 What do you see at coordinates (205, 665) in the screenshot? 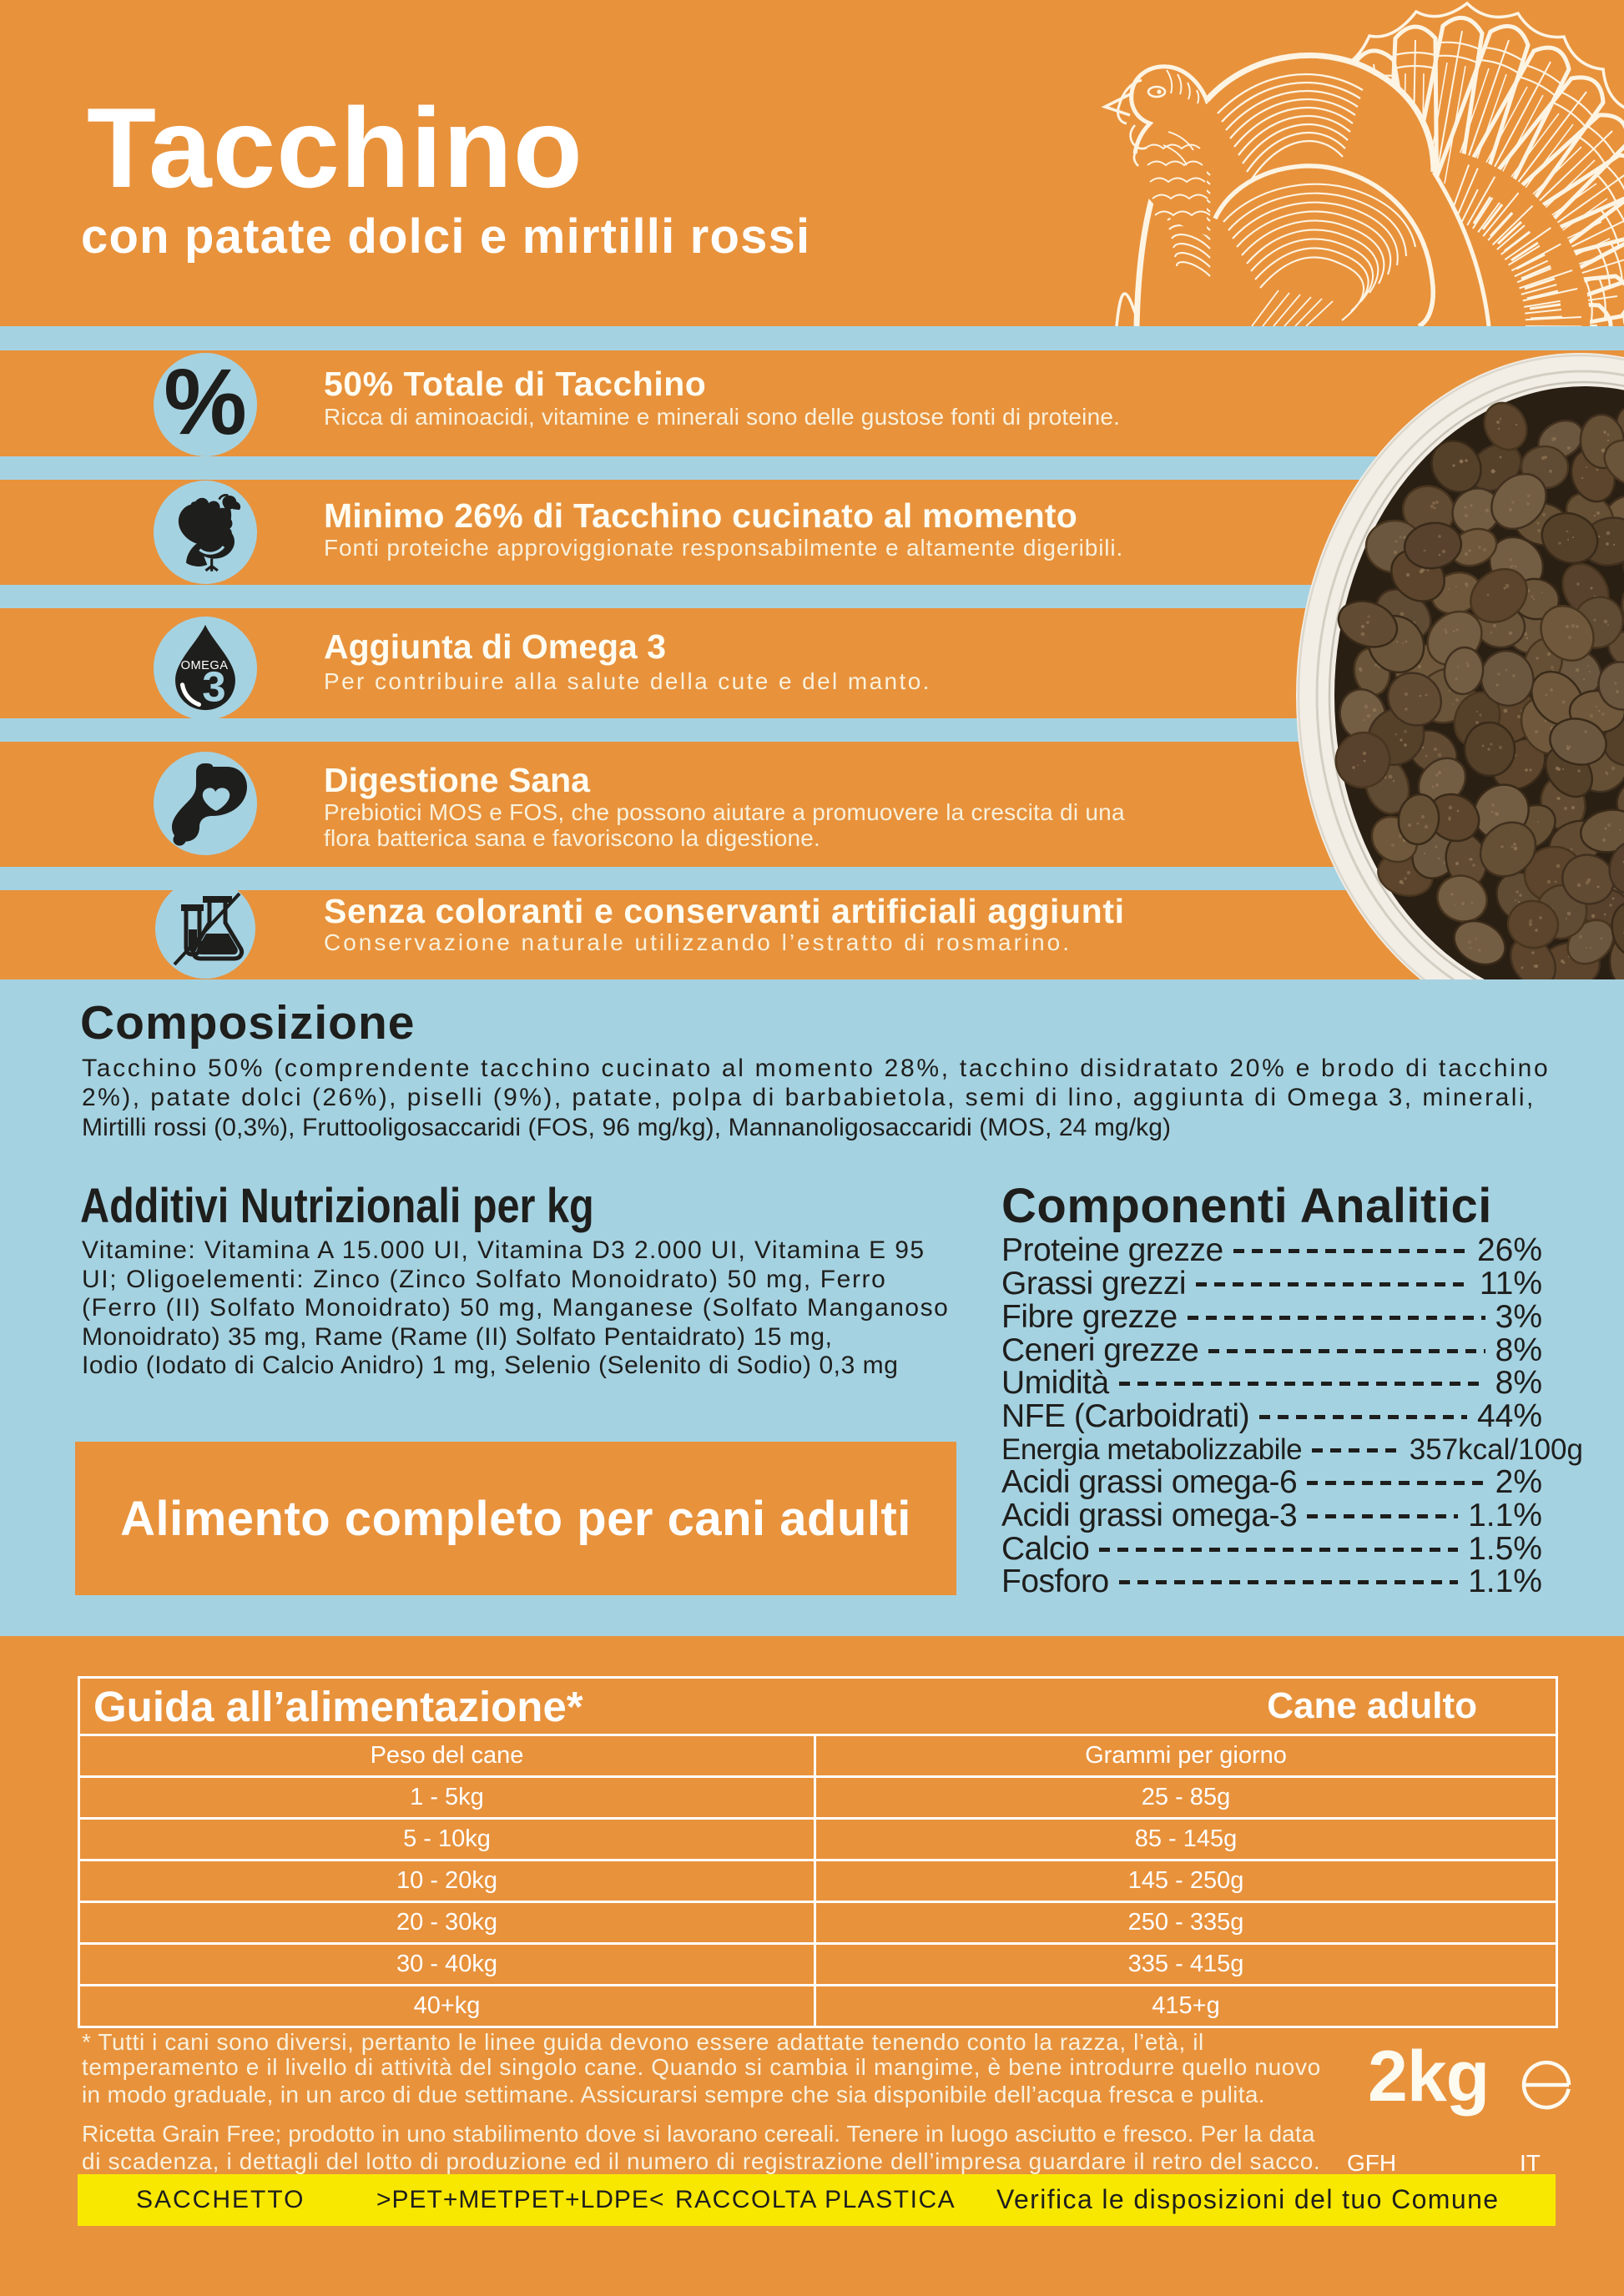
I see `svg-text: OMEGA` at bounding box center [205, 665].